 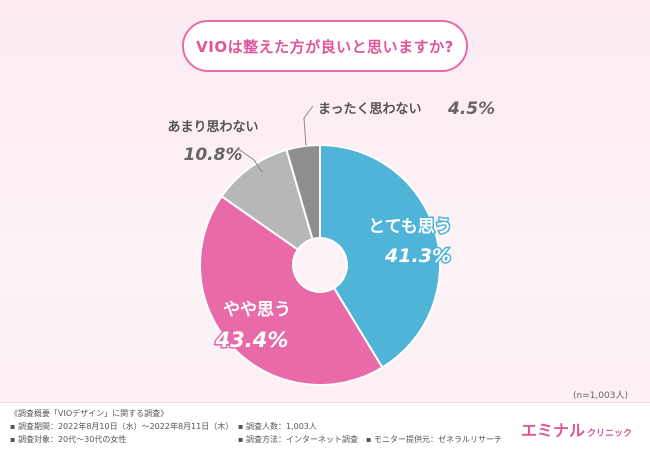 I want to click on slice-label-2: あまり思わない, so click(x=212, y=127).